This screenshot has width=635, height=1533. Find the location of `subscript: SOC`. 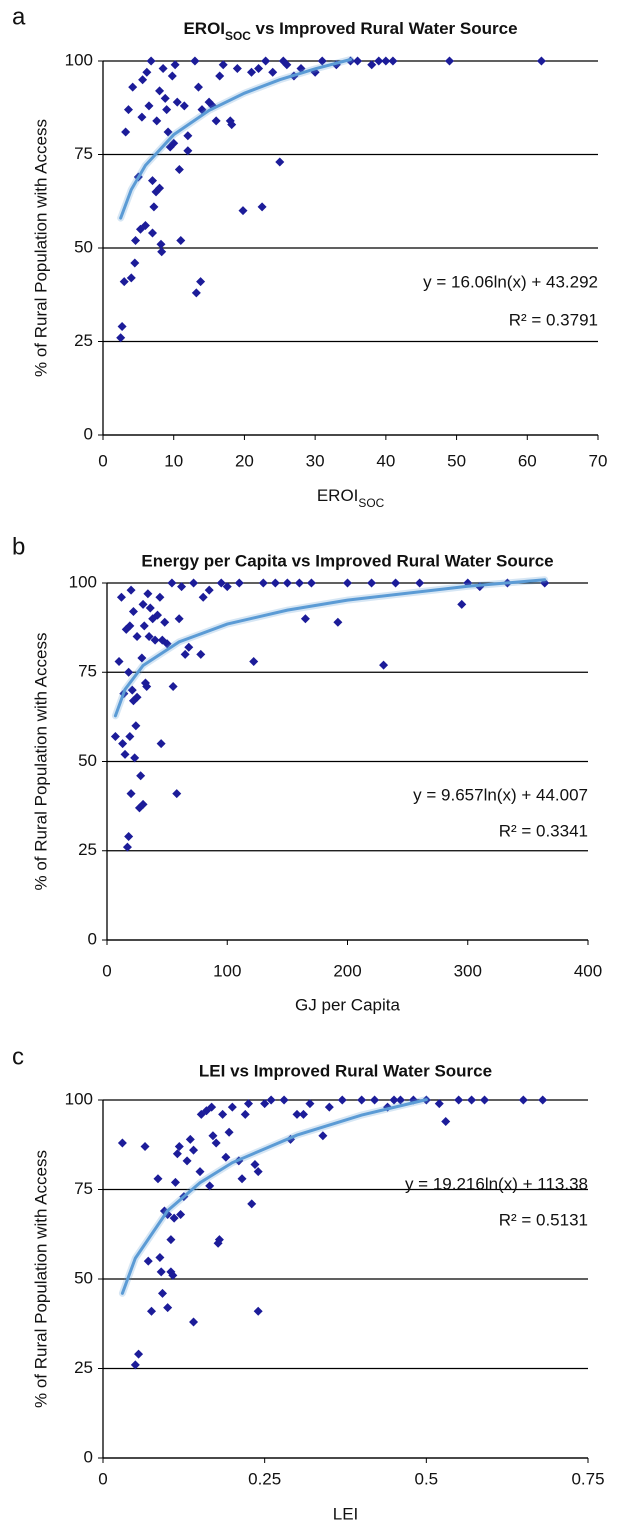

subscript: SOC is located at coordinates (238, 36).